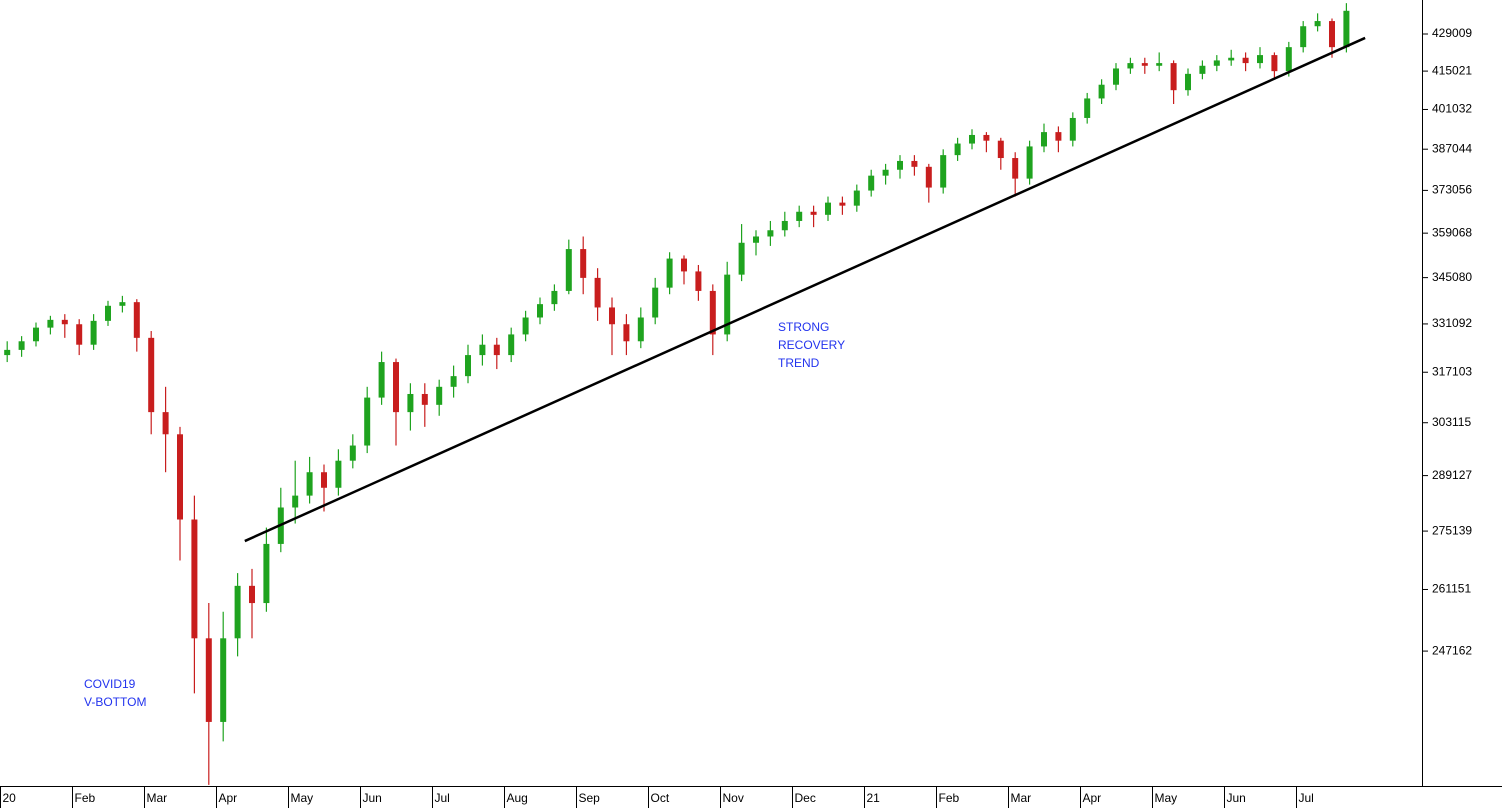 The height and width of the screenshot is (808, 1502). Describe the element at coordinates (660, 798) in the screenshot. I see `x-tick-label: Oct` at that location.